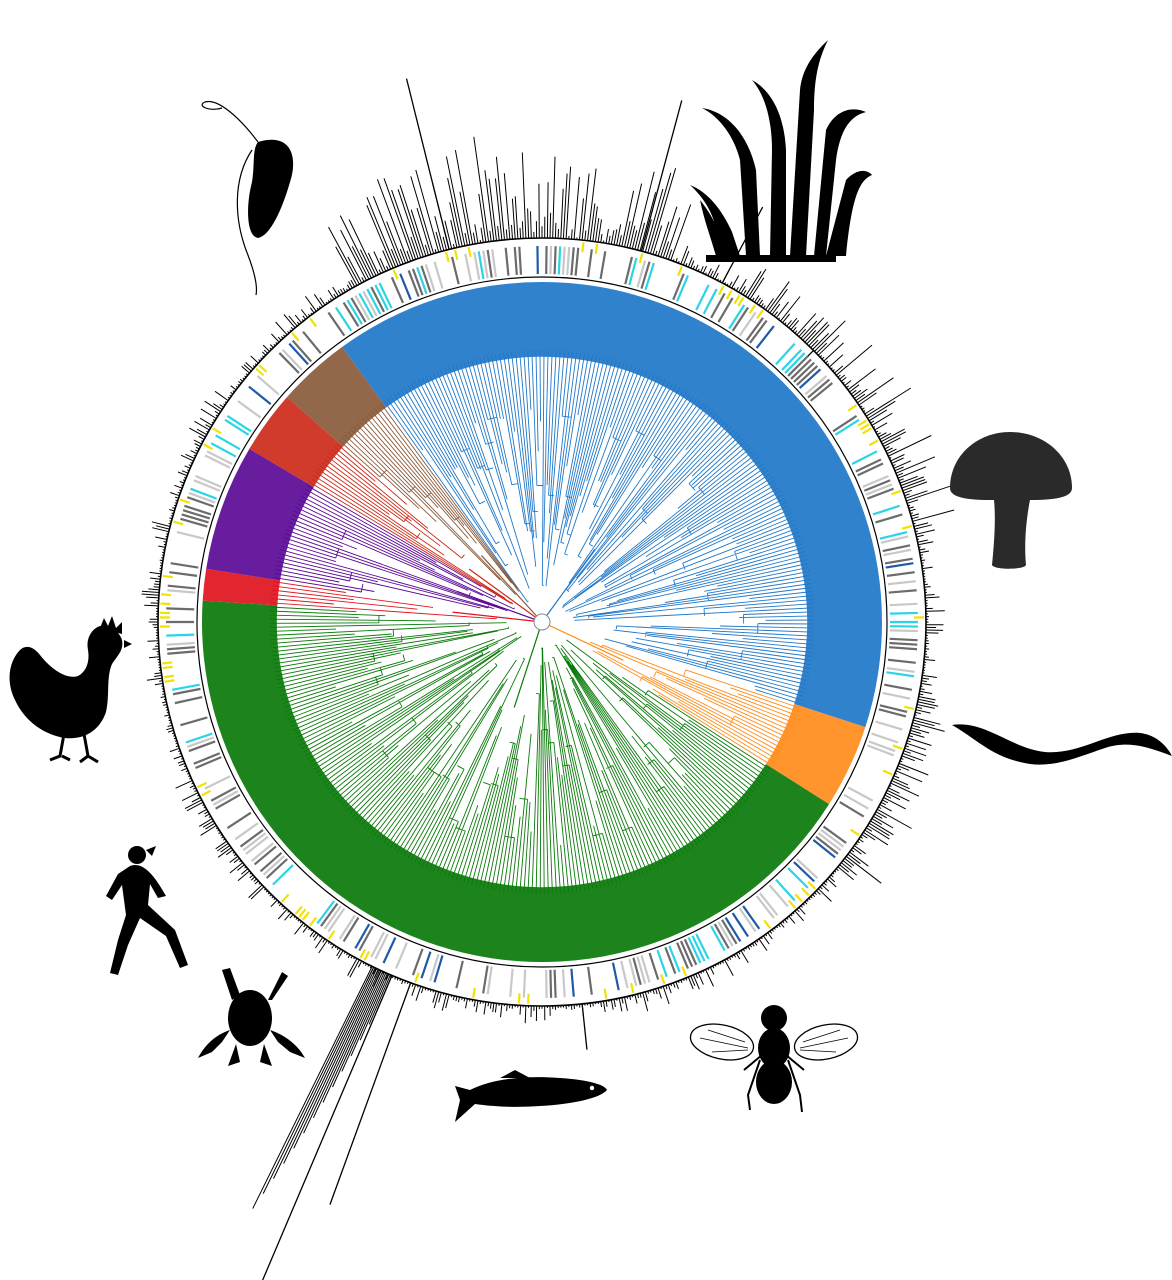  I want to click on frog-icon, so click(251, 1017).